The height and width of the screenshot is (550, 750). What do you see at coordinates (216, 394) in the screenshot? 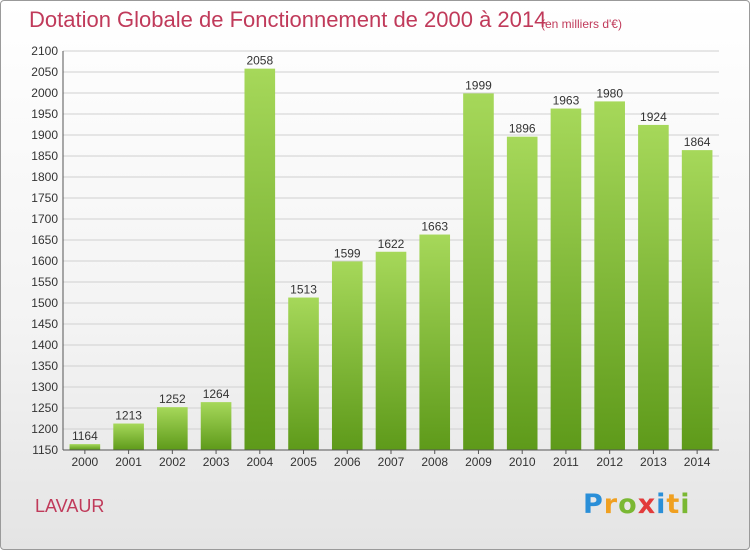
I see `value-label-2003: 1264` at bounding box center [216, 394].